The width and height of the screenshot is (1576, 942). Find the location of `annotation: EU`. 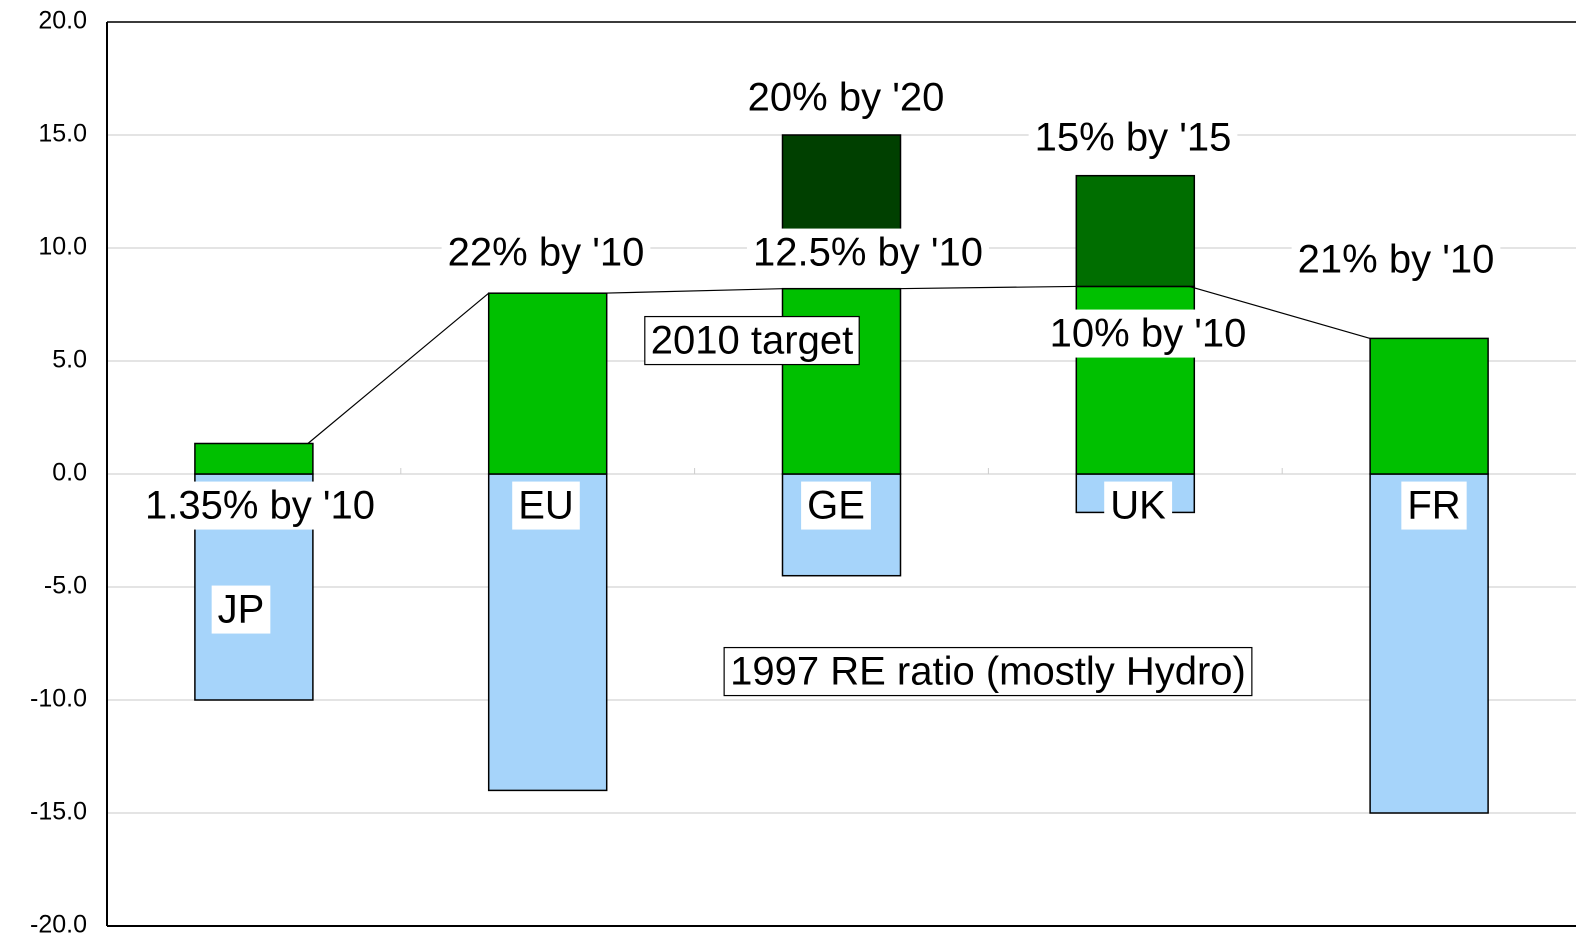

annotation: EU is located at coordinates (546, 506).